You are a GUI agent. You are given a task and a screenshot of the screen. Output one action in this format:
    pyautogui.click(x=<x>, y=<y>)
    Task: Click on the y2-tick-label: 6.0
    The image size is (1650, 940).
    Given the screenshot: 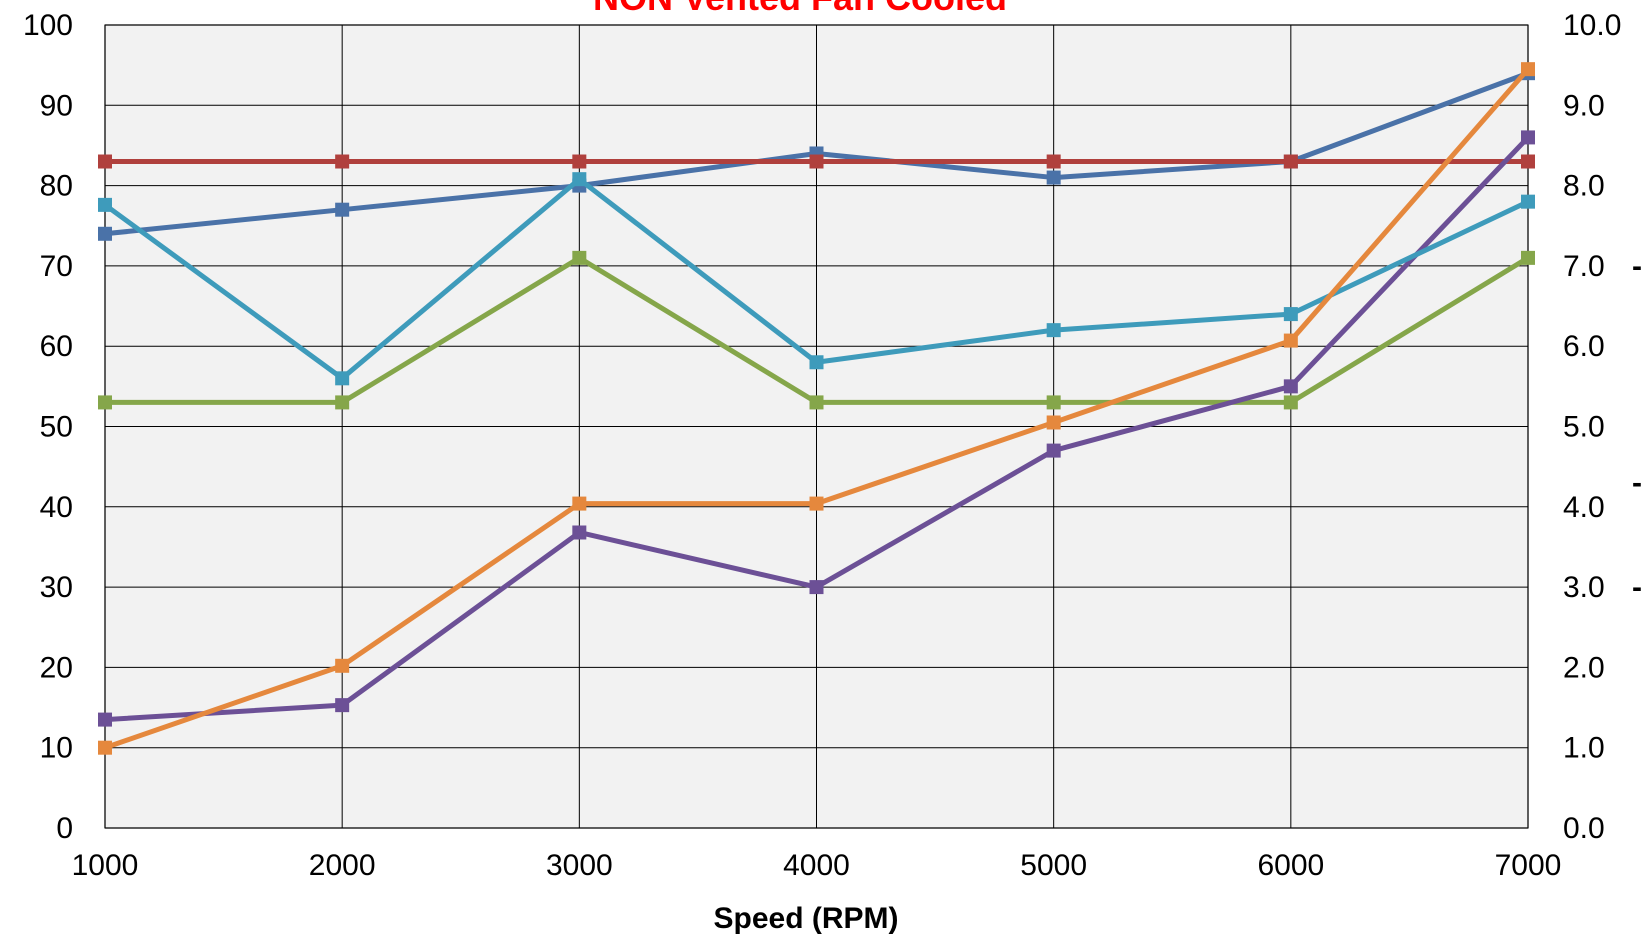 What is the action you would take?
    pyautogui.click(x=1584, y=346)
    